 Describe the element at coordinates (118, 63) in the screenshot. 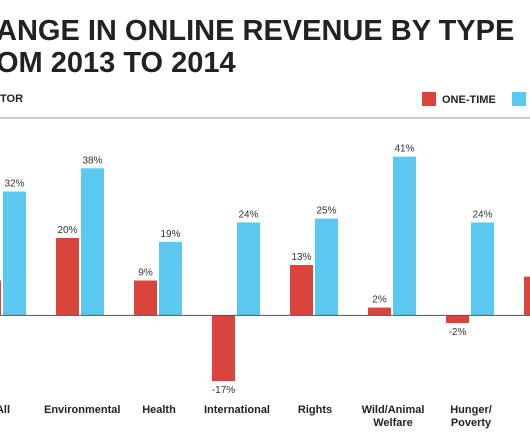

I see `chart-title: OM 2013 TO 2014` at that location.